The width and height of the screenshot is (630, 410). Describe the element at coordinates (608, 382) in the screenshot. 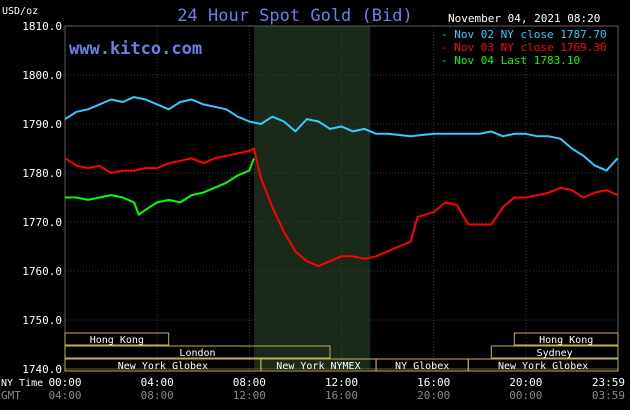

I see `x-tick-label-ny: 23:59` at that location.